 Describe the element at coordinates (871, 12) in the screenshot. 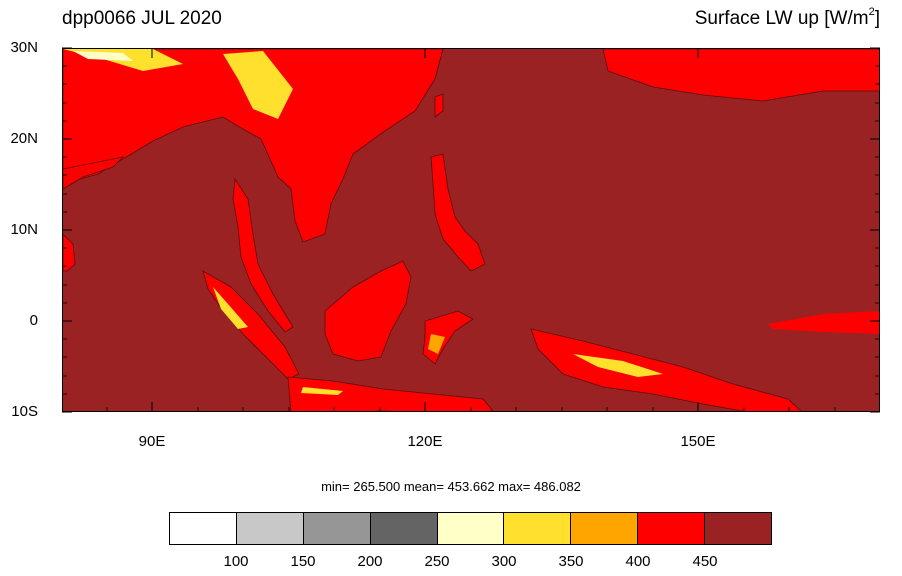

I see `title-right-superscript: 2` at that location.